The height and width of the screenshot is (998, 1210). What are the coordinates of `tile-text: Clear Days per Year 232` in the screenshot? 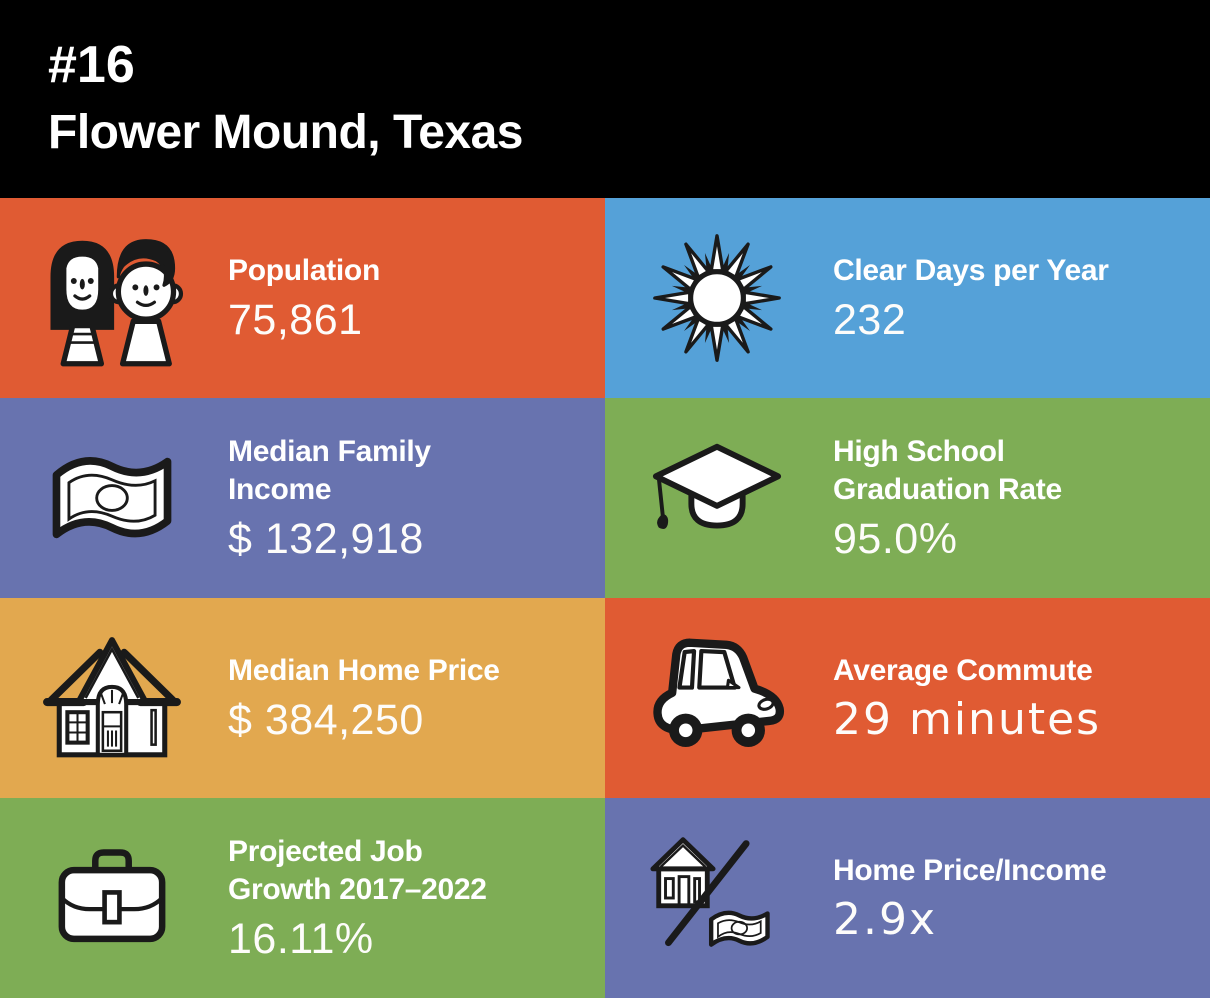 It's located at (971, 298).